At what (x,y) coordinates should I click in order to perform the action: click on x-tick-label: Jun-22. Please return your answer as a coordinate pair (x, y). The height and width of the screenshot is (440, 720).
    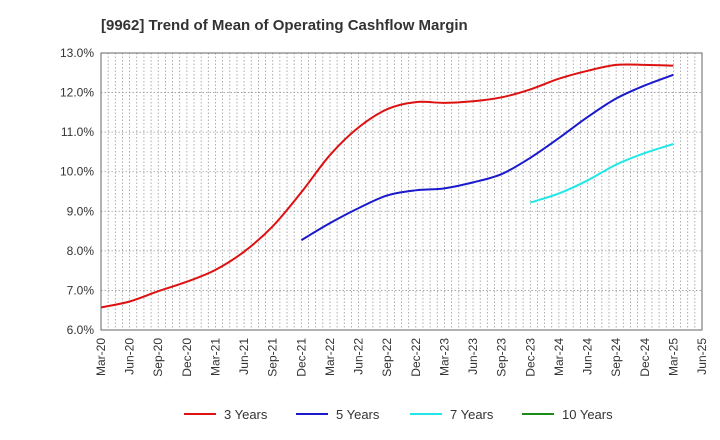
    Looking at the image, I should click on (359, 356).